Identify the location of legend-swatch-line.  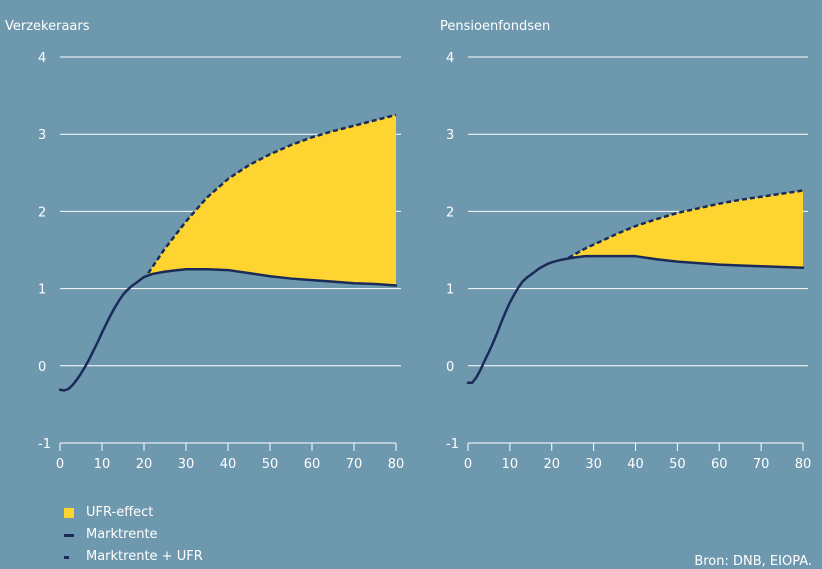
(69, 535).